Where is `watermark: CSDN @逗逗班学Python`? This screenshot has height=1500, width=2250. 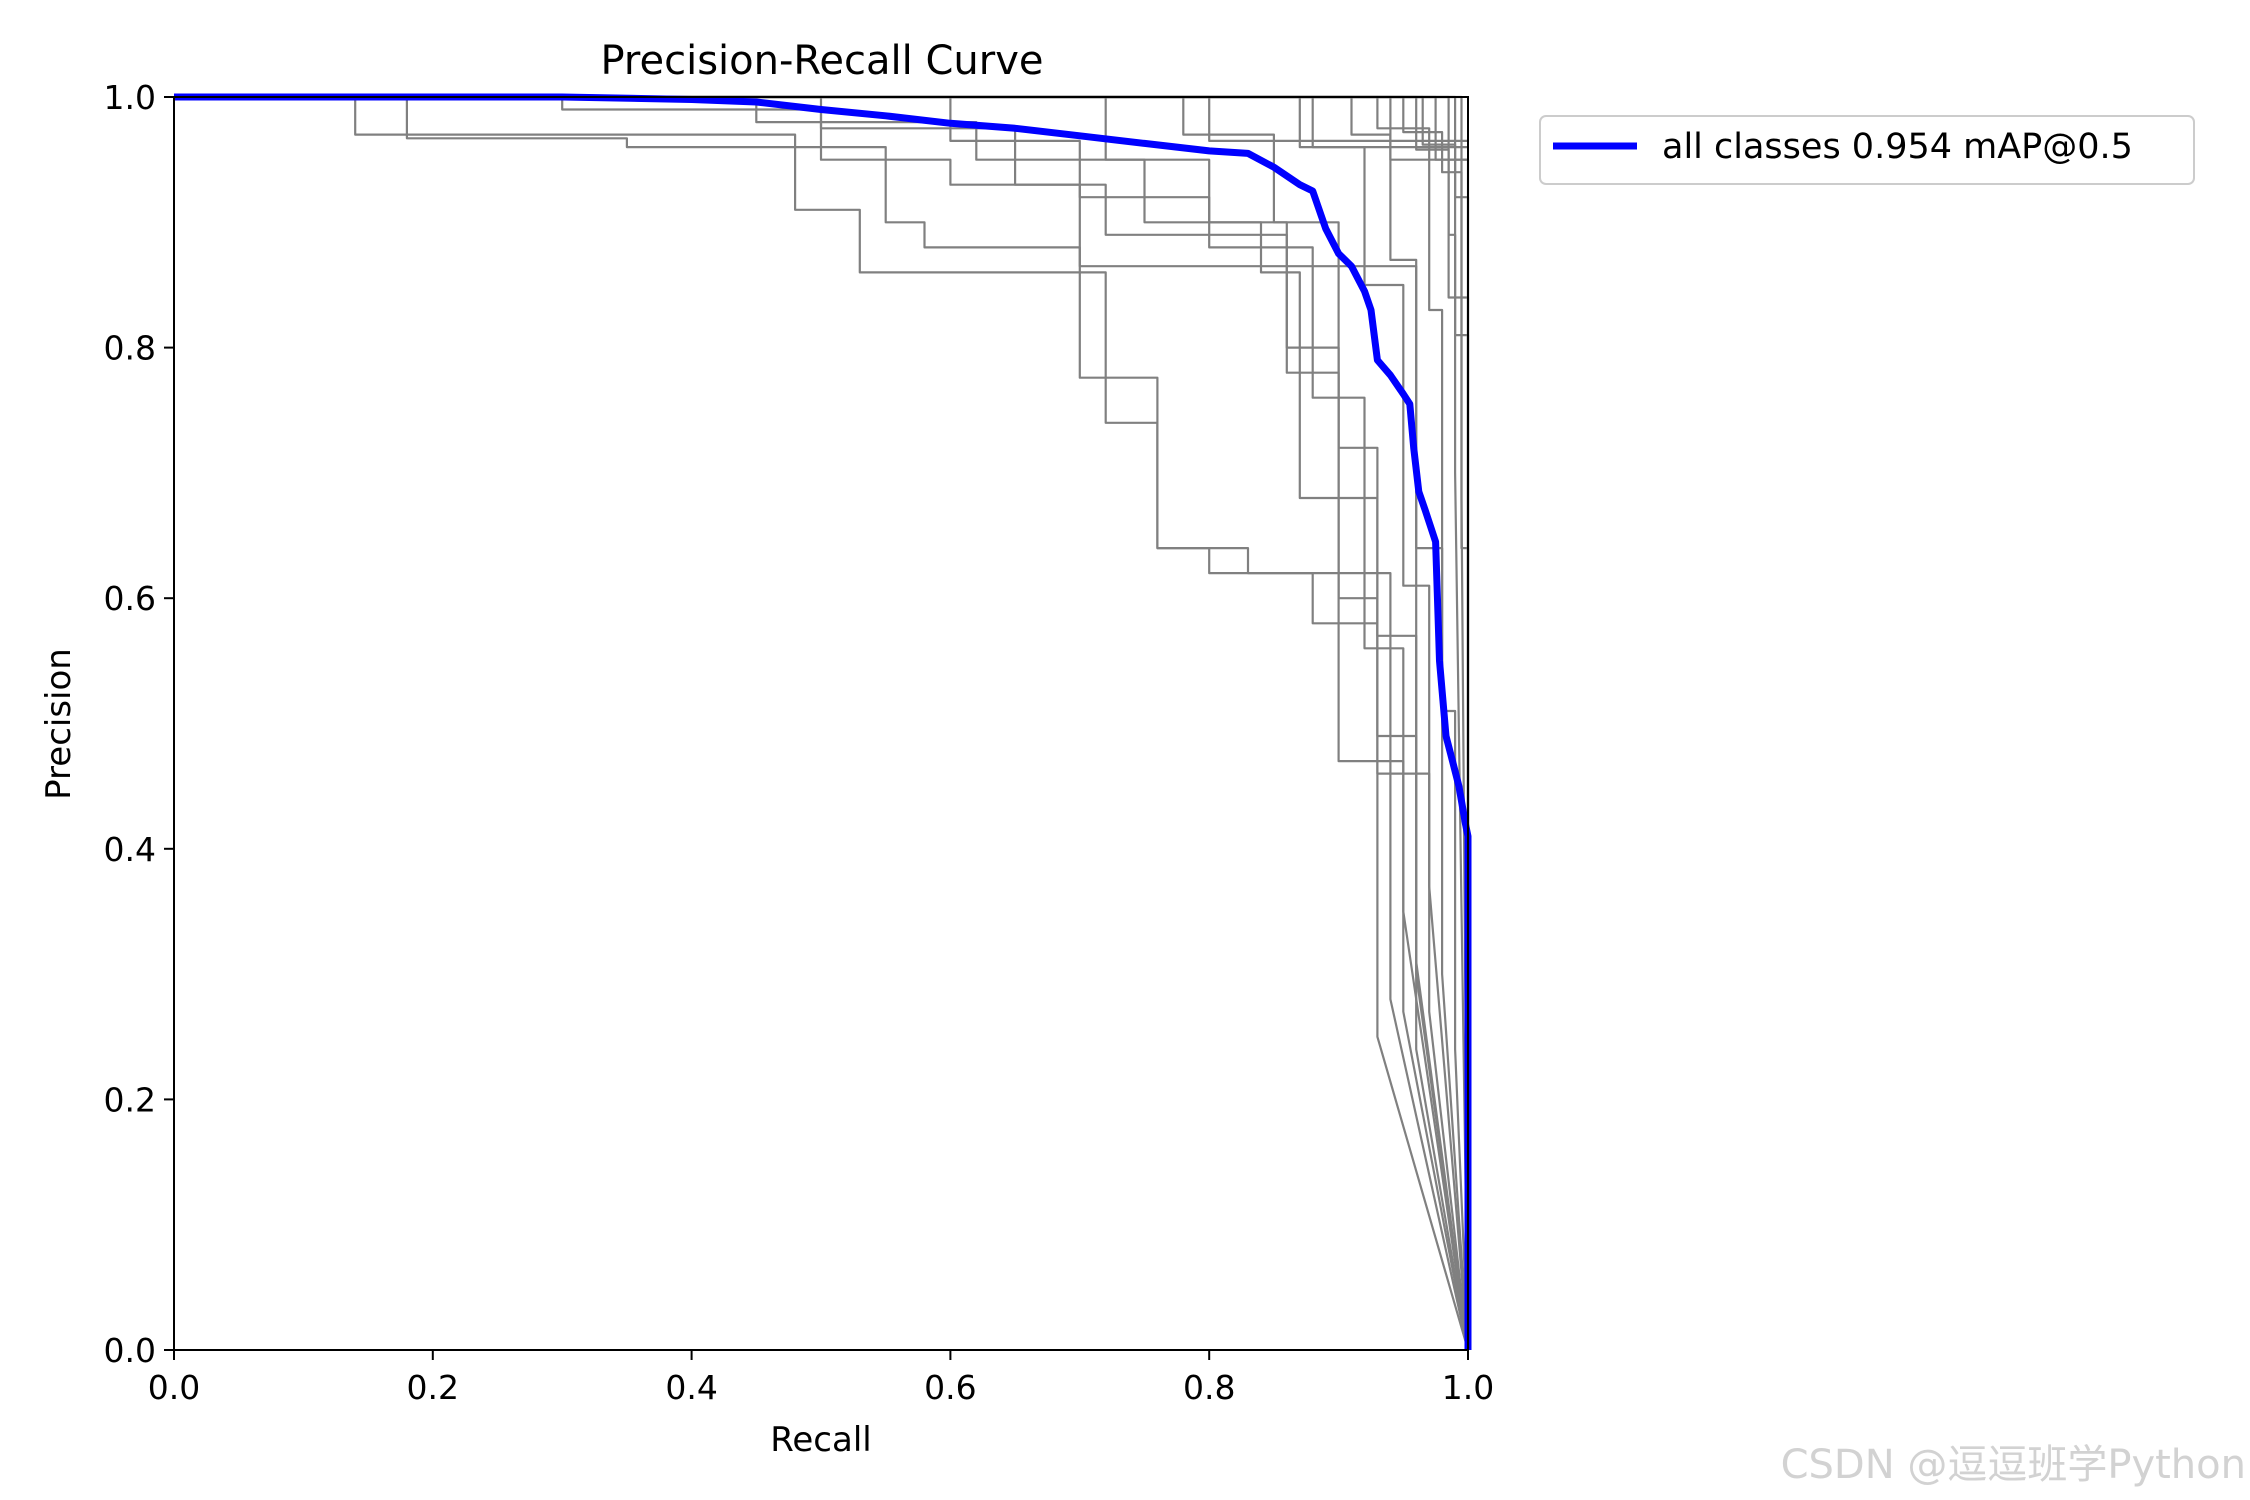
watermark: CSDN @逗逗班学Python is located at coordinates (2013, 1465).